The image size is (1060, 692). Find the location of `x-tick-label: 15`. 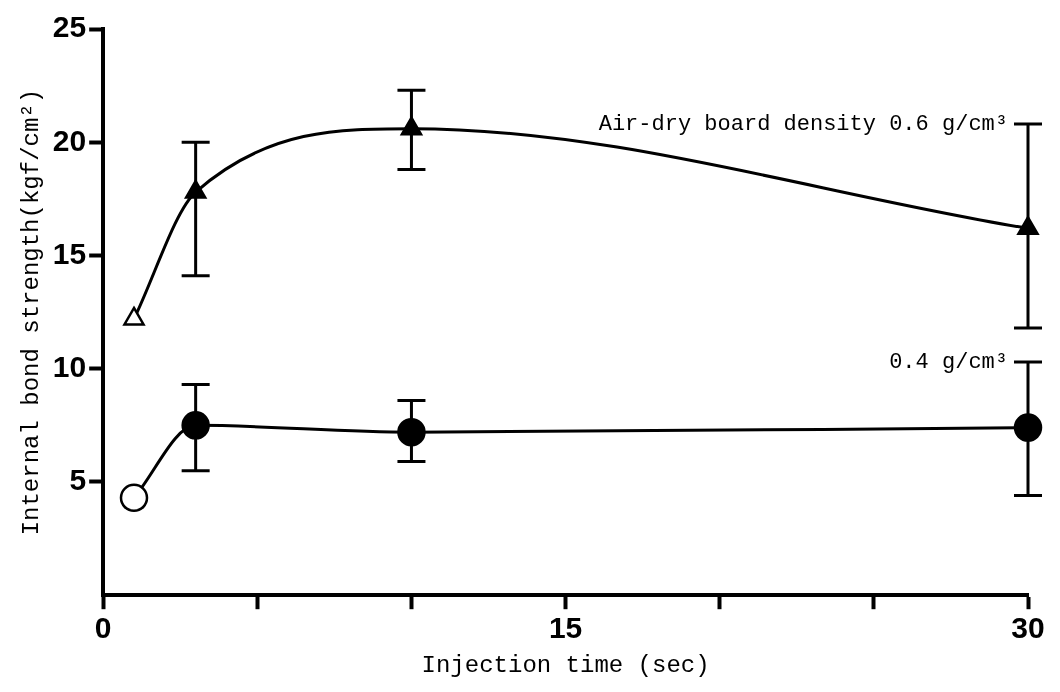

x-tick-label: 15 is located at coordinates (565, 628).